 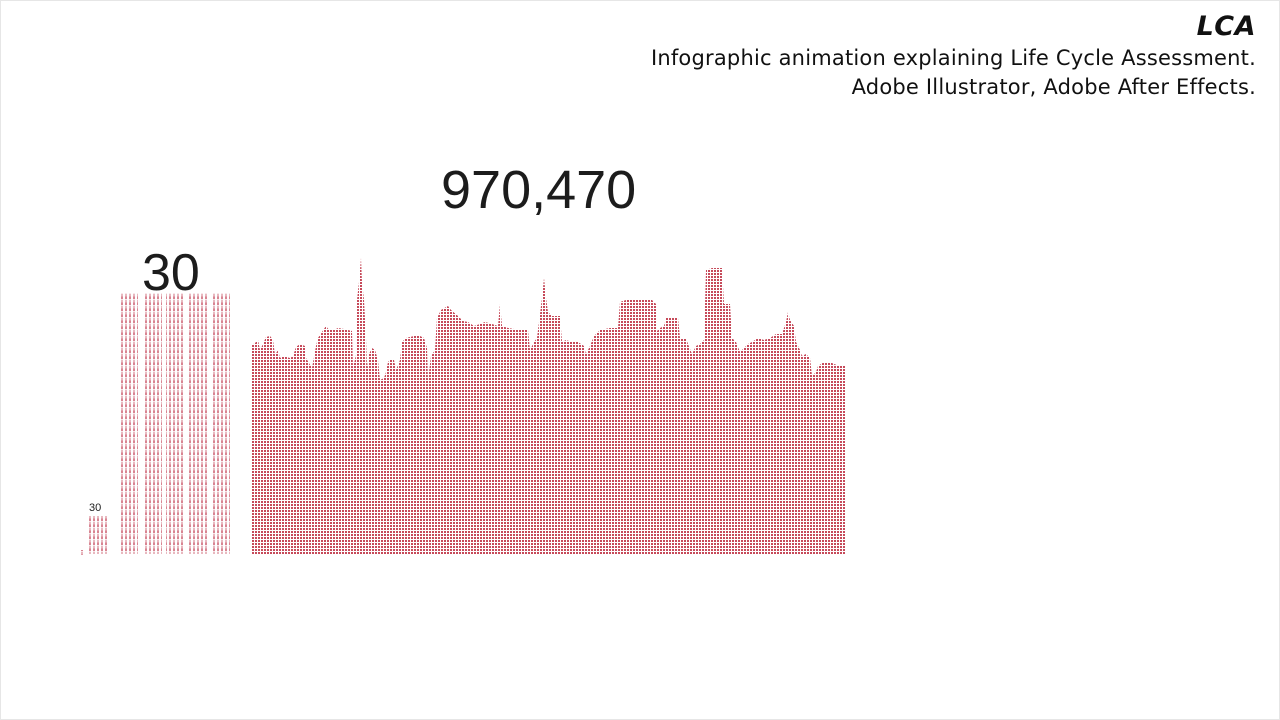 What do you see at coordinates (539, 190) in the screenshot?
I see `count-large-label: 970,470` at bounding box center [539, 190].